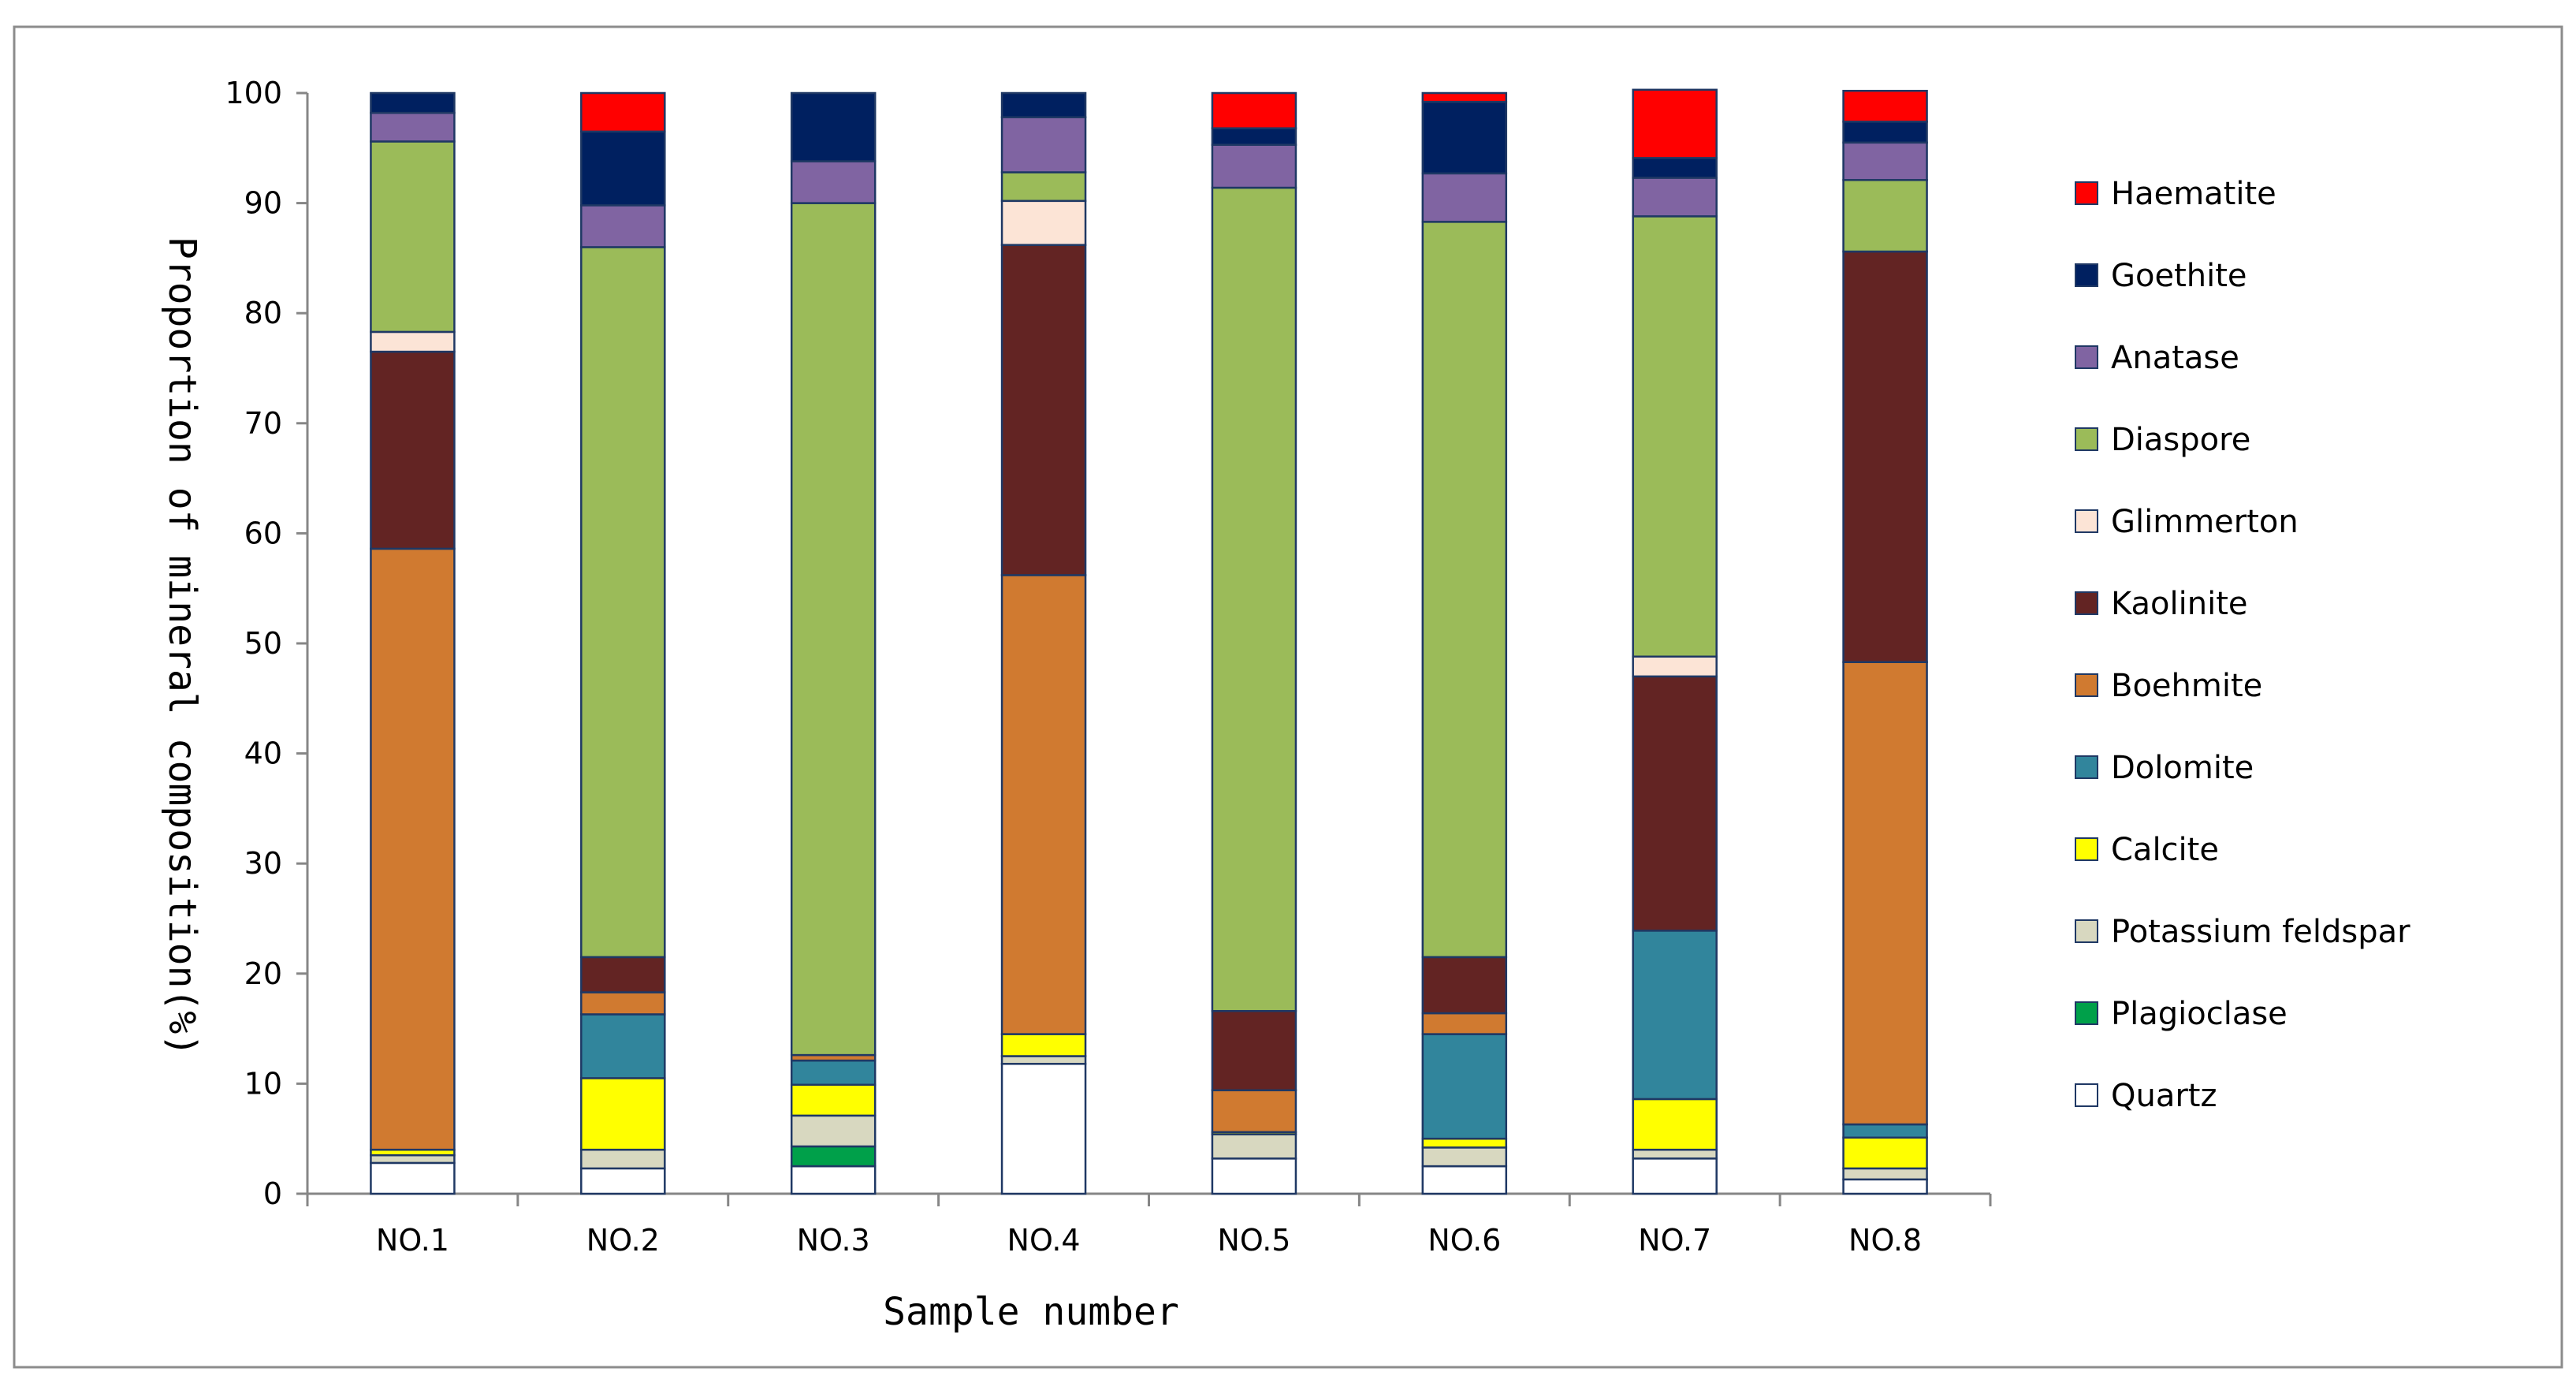  What do you see at coordinates (2180, 440) in the screenshot?
I see `legend-label: Diaspore` at bounding box center [2180, 440].